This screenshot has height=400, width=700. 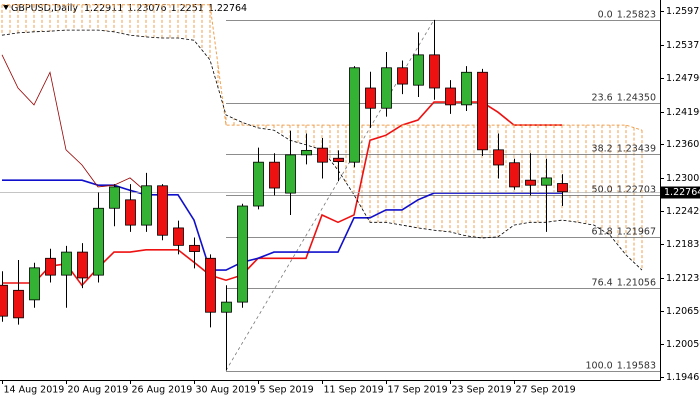 I want to click on x-tick-label: 30 Aug 2019, so click(x=226, y=390).